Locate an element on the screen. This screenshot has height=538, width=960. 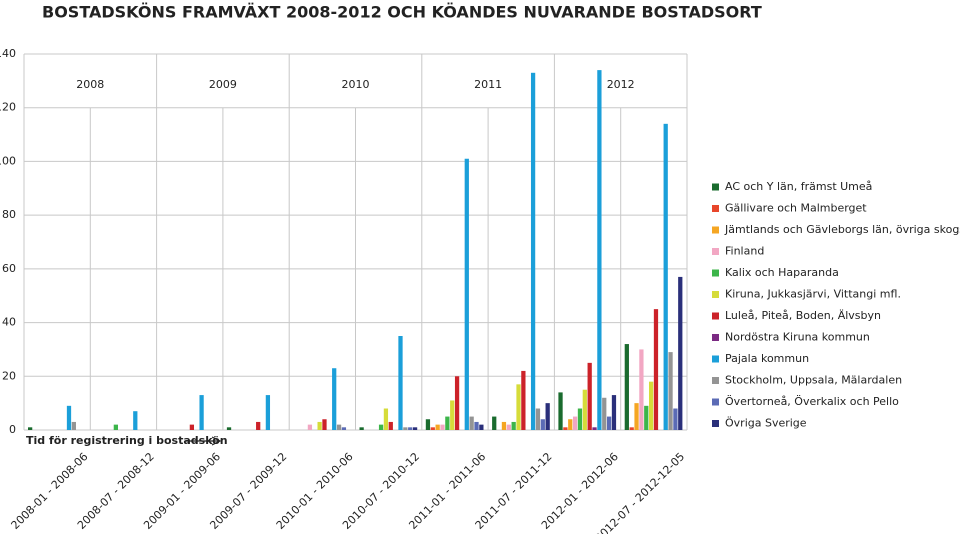
y-tick-label: 20 is located at coordinates (9, 375).